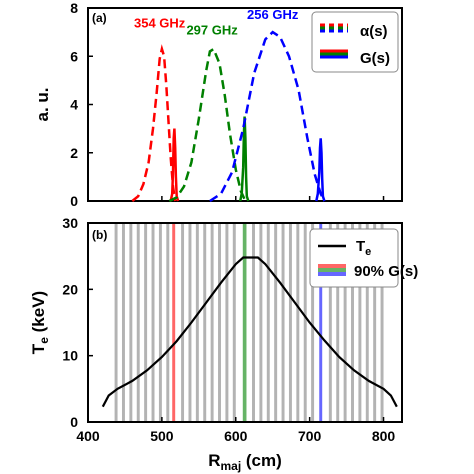  Describe the element at coordinates (363, 248) in the screenshot. I see `legend-te-label: Te` at that location.